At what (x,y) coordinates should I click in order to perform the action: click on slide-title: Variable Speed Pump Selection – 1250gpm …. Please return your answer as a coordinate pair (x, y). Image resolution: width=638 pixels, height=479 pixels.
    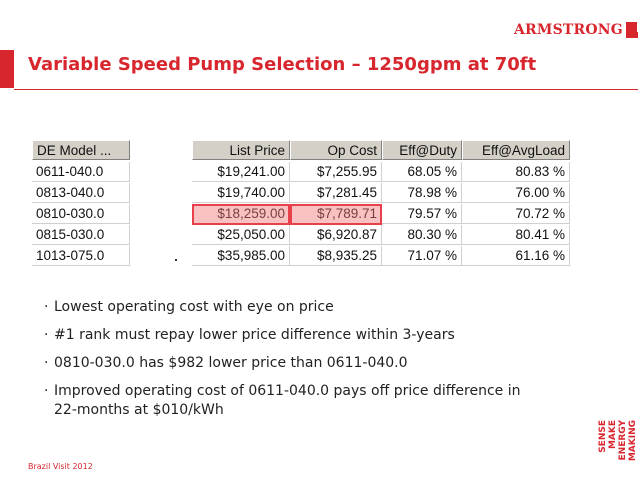
    Looking at the image, I should click on (282, 64).